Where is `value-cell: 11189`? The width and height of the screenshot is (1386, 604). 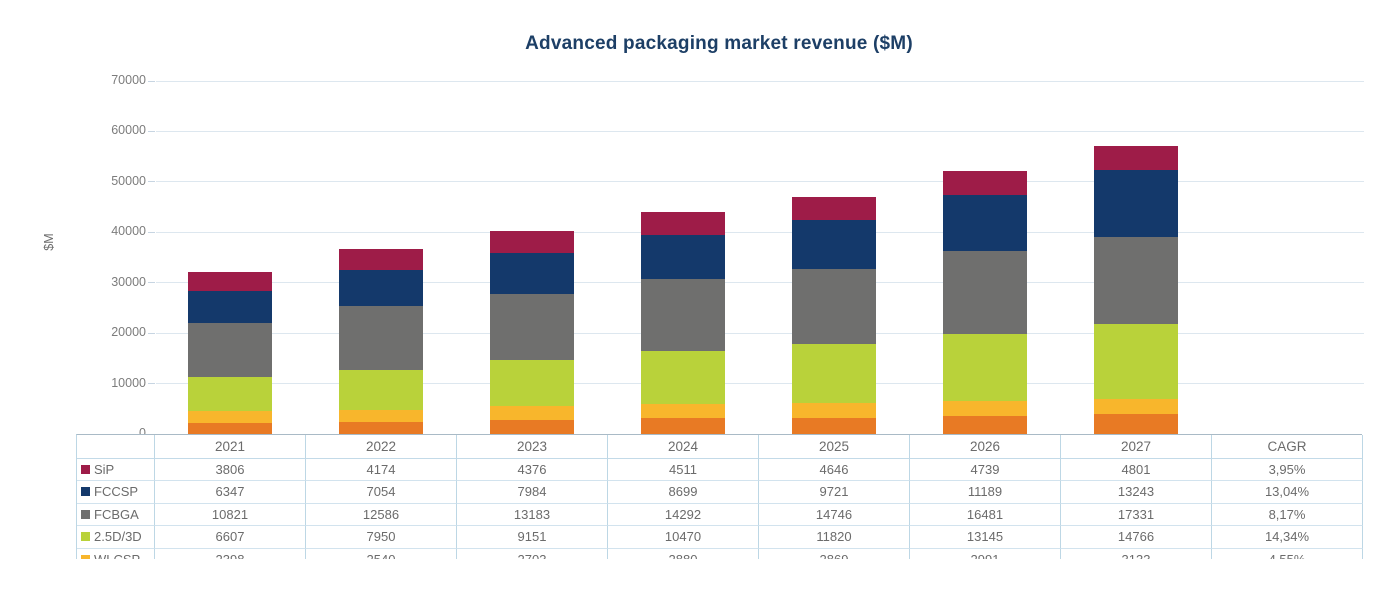 value-cell: 11189 is located at coordinates (985, 492).